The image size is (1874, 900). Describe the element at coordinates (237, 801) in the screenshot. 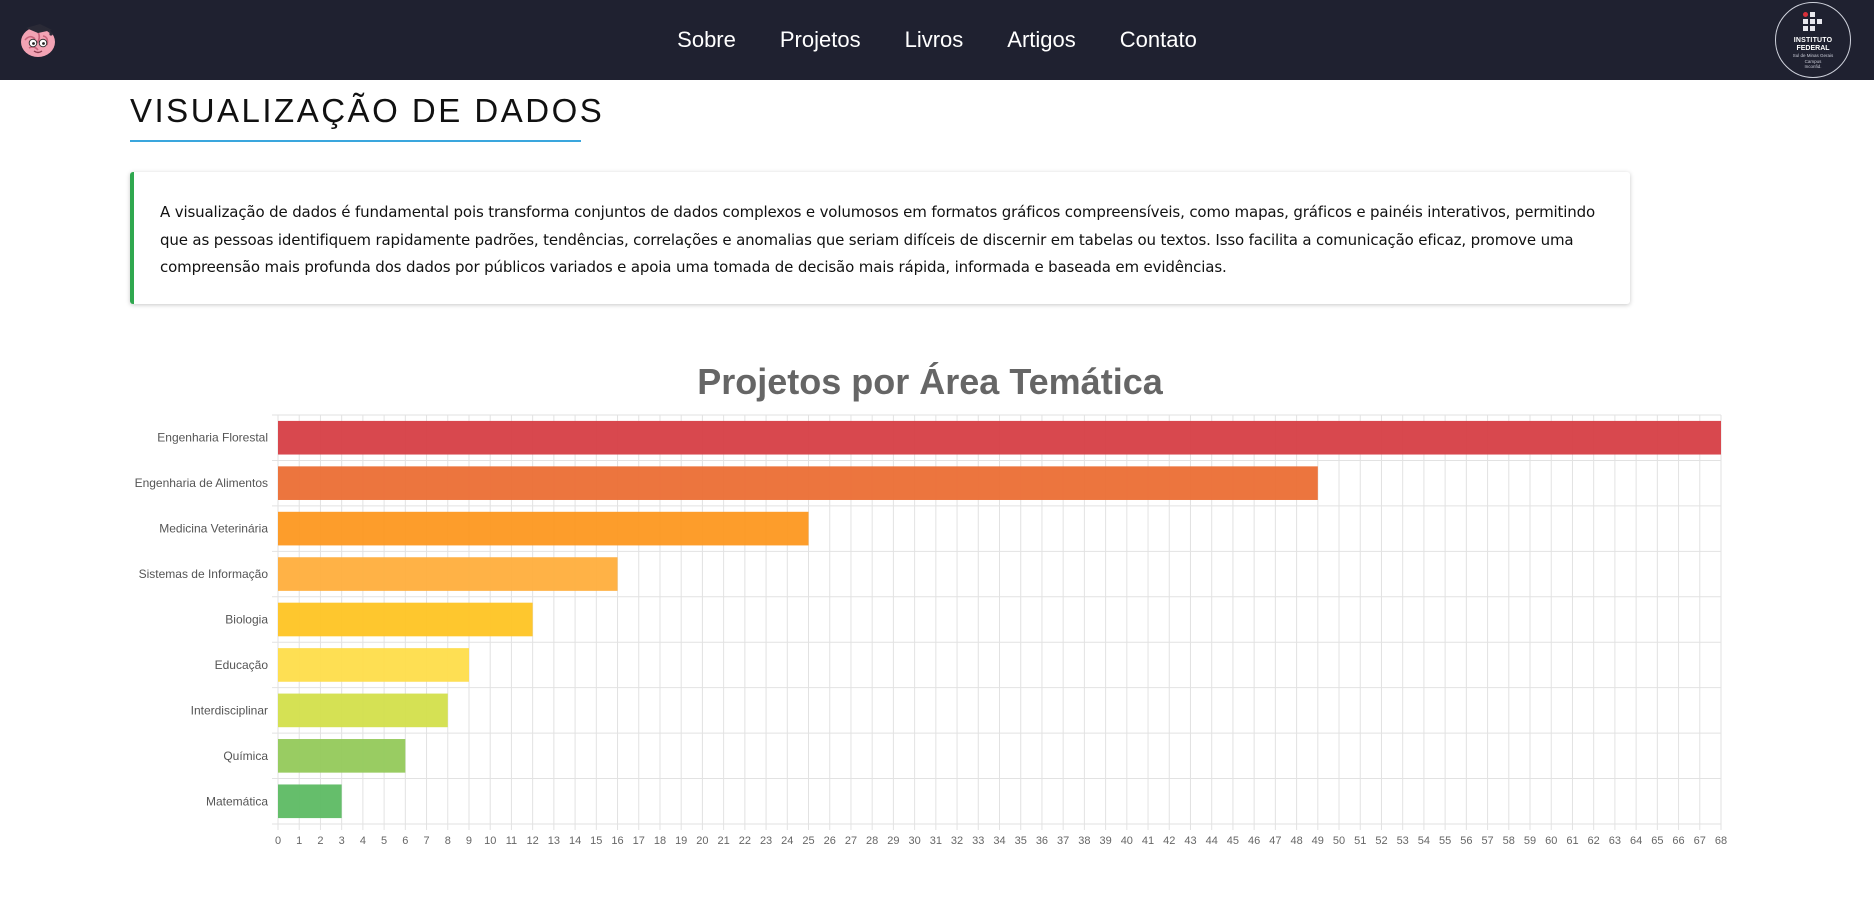

I see `category-label: Matemática` at that location.